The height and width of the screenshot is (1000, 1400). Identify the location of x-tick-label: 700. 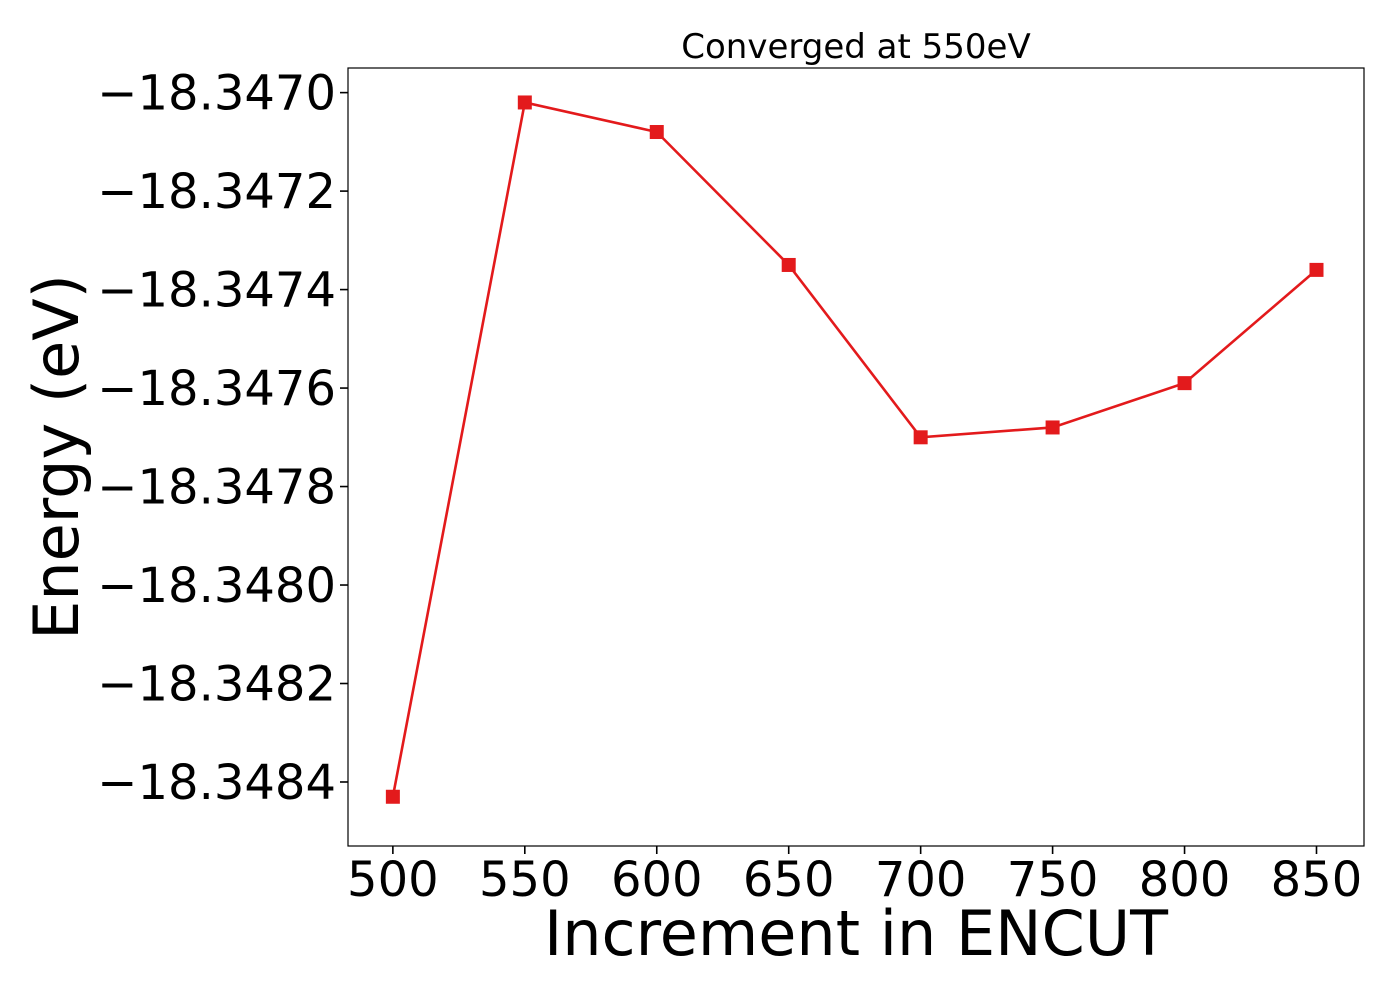
(921, 880).